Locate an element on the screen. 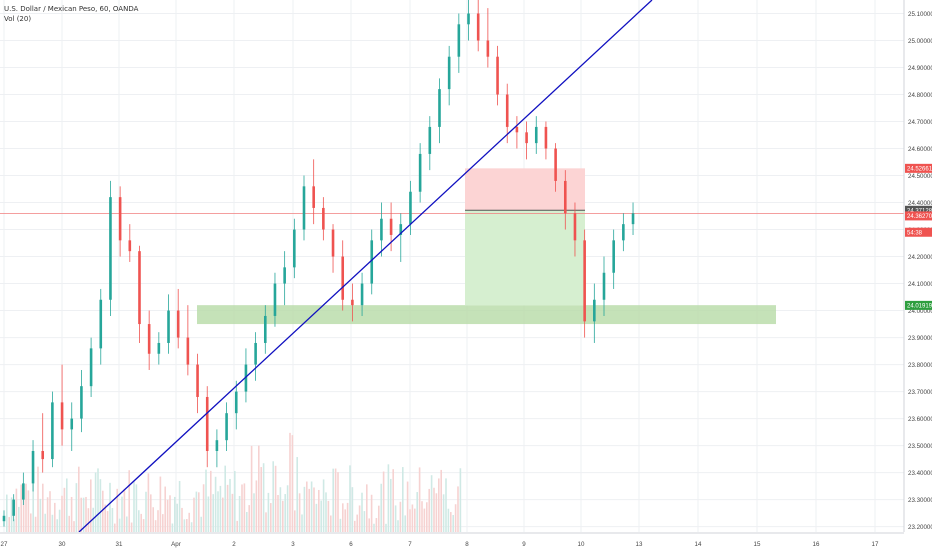  time-tick-label: 14 is located at coordinates (698, 544).